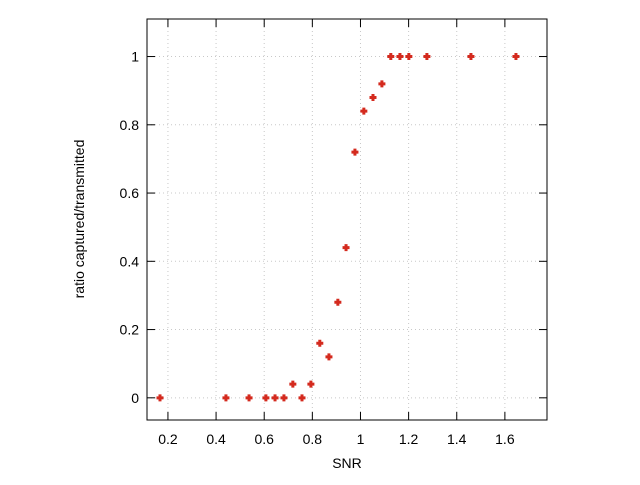 The height and width of the screenshot is (485, 640). Describe the element at coordinates (457, 439) in the screenshot. I see `x-tick-label: 1.4` at that location.